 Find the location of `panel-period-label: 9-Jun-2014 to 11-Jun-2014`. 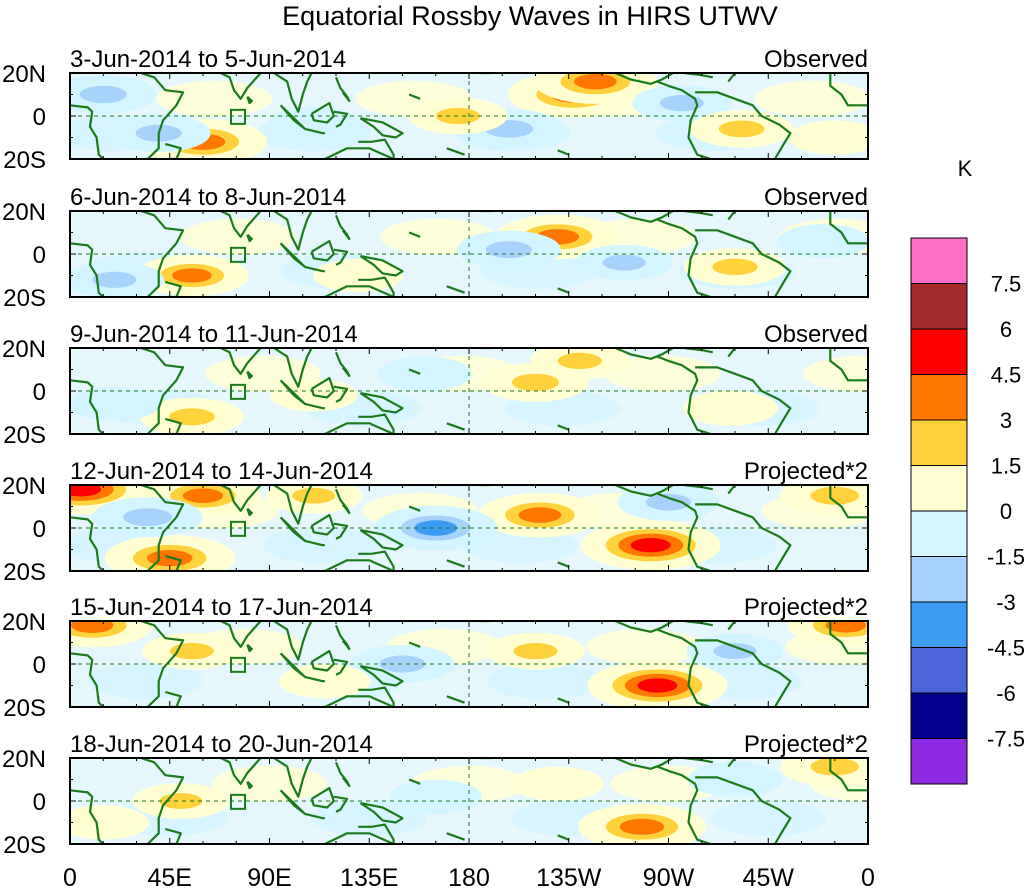

panel-period-label: 9-Jun-2014 to 11-Jun-2014 is located at coordinates (214, 334).